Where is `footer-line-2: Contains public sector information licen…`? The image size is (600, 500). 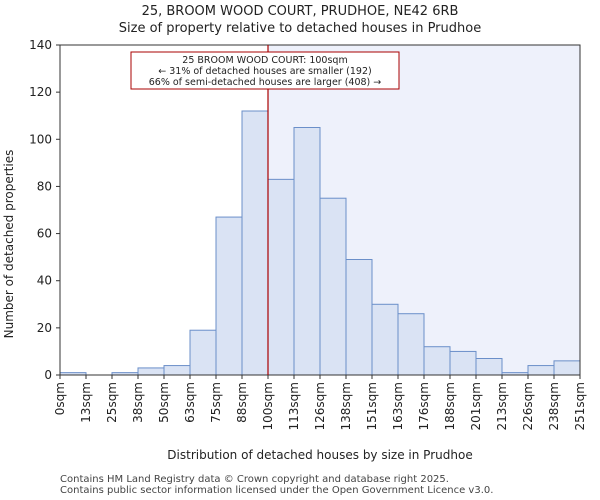 footer-line-2: Contains public sector information licen… is located at coordinates (277, 490).